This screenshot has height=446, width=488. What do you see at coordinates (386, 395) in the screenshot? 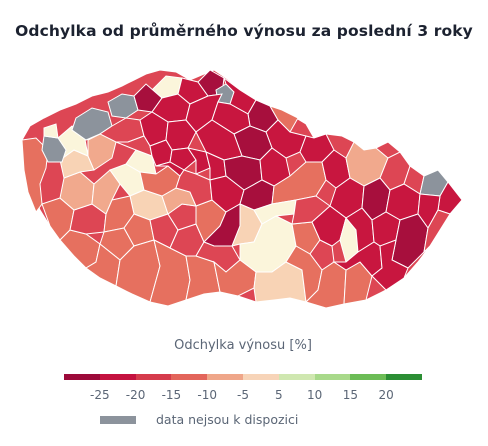
I see `tick-label: 20` at bounding box center [386, 395].